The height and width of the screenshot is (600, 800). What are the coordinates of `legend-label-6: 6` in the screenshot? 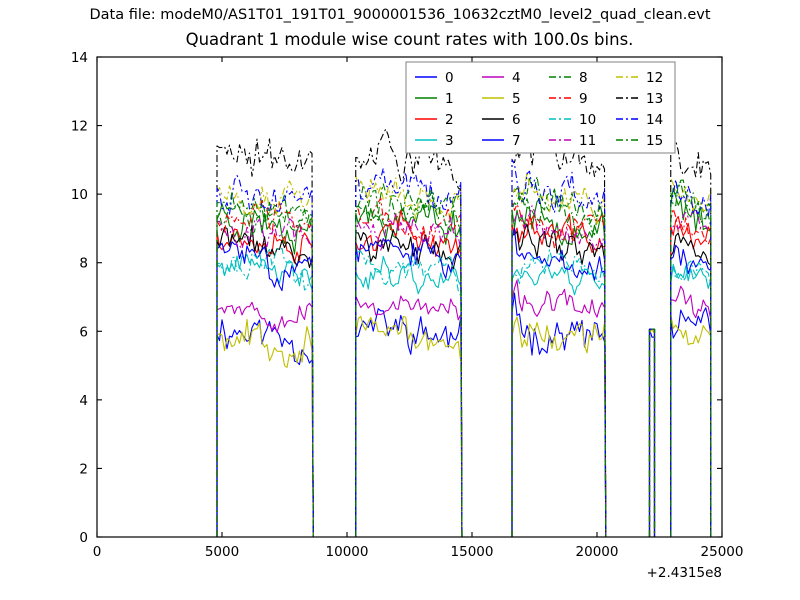 It's located at (516, 120).